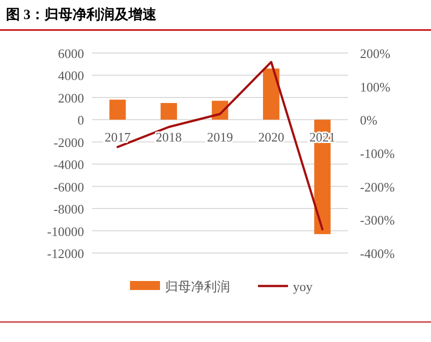  What do you see at coordinates (169, 137) in the screenshot?
I see `x-tick-label: 2018` at bounding box center [169, 137].